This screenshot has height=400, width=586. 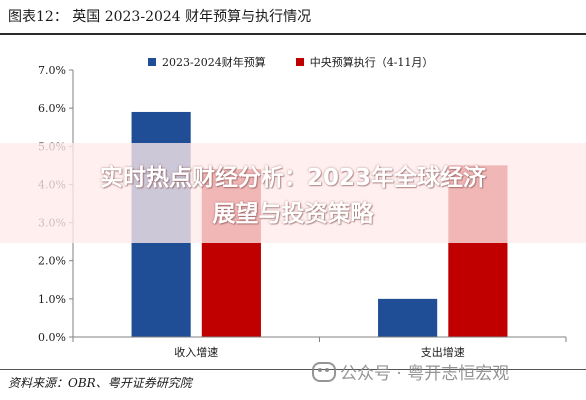 I want to click on legend-item-budget: 2023-2024财年预算, so click(x=207, y=62).